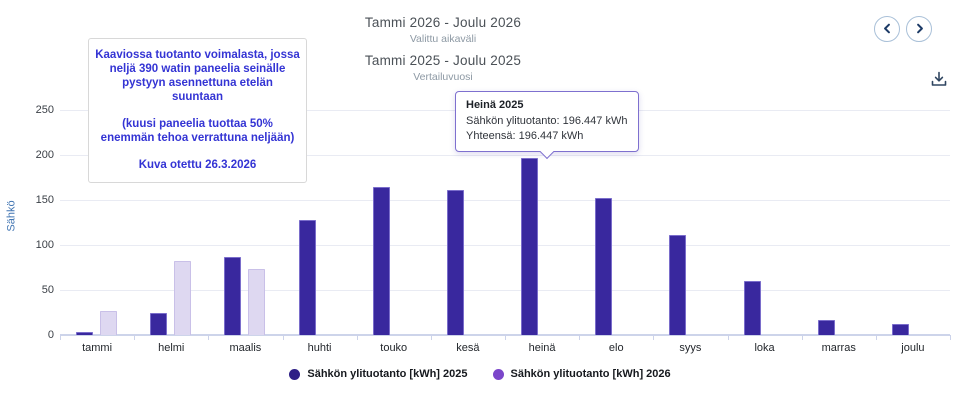 The image size is (960, 403). I want to click on bar-2025-huhti, so click(307, 277).